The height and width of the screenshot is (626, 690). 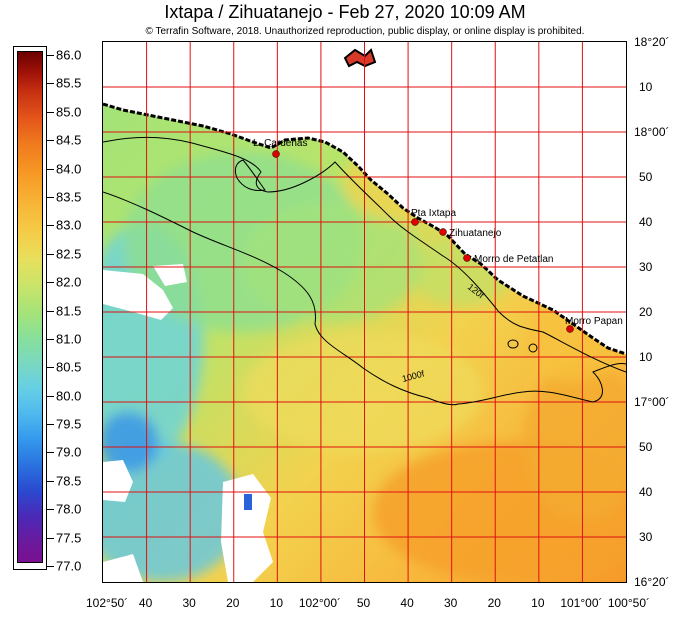 I want to click on place-zihuatanejo: Zihuatanejo, so click(x=470, y=233).